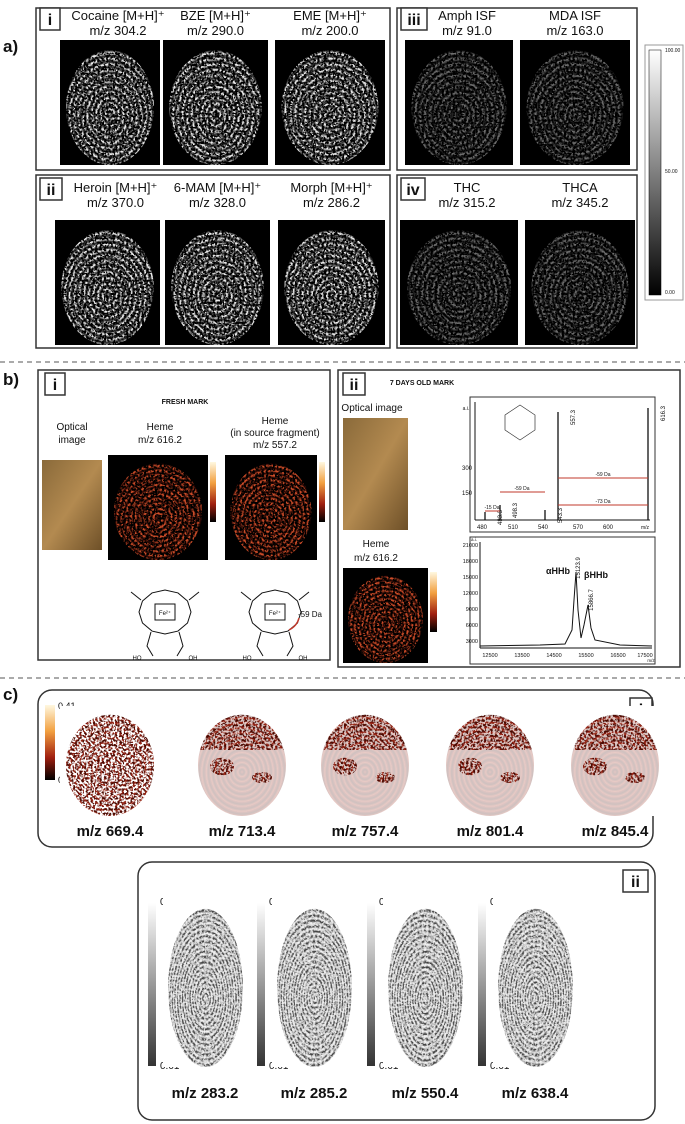  Describe the element at coordinates (516, 510) in the screenshot. I see `peak-label: 498.3` at that location.